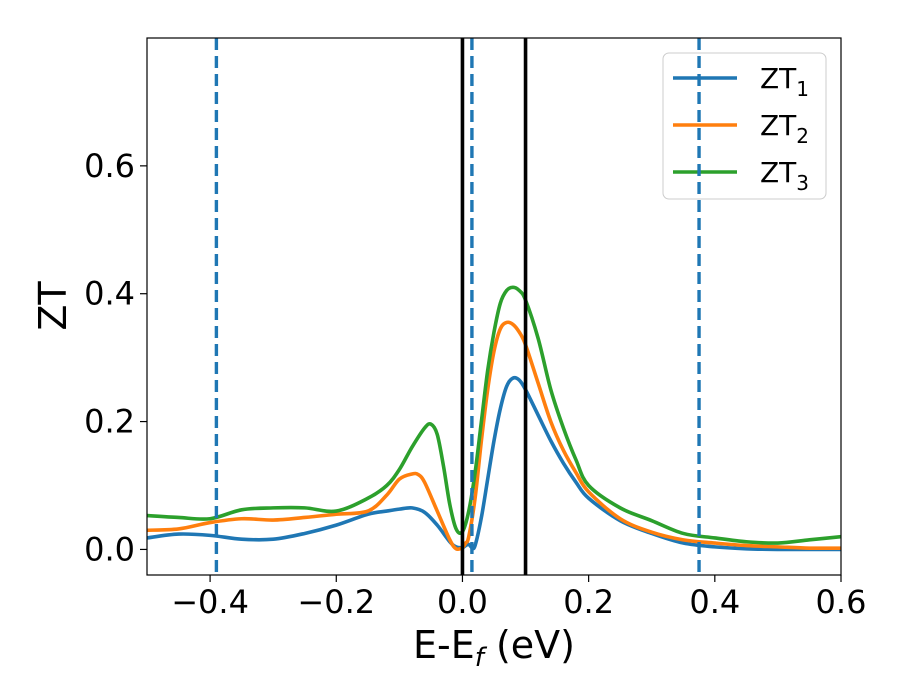 The width and height of the screenshot is (900, 700). Describe the element at coordinates (784, 175) in the screenshot. I see `legend-label-zt3: ZT3` at that location.